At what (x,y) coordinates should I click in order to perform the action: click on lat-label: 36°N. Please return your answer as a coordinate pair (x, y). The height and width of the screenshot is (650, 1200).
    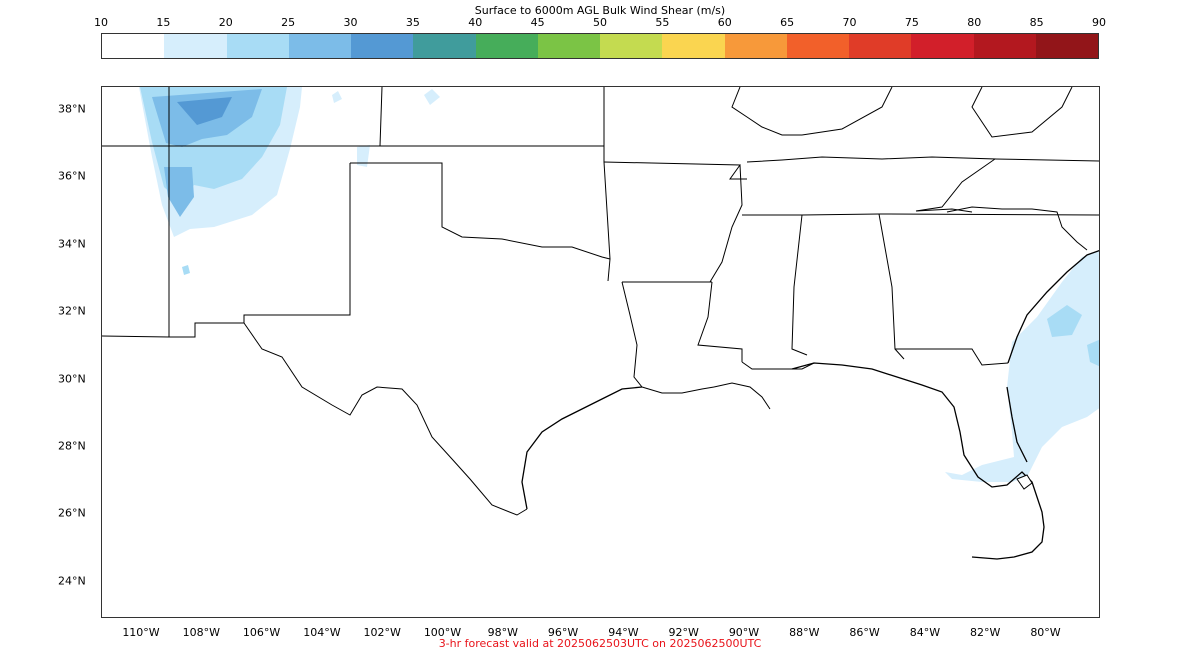
    Looking at the image, I should click on (72, 176).